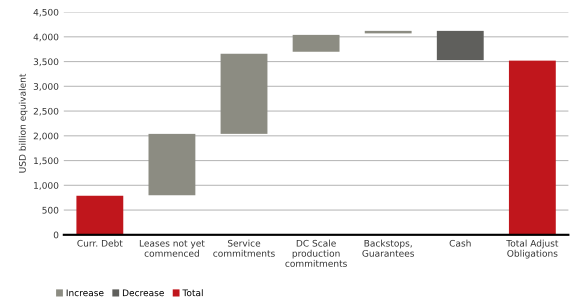 This screenshot has height=303, width=580. I want to click on legend-label: Increase, so click(85, 293).